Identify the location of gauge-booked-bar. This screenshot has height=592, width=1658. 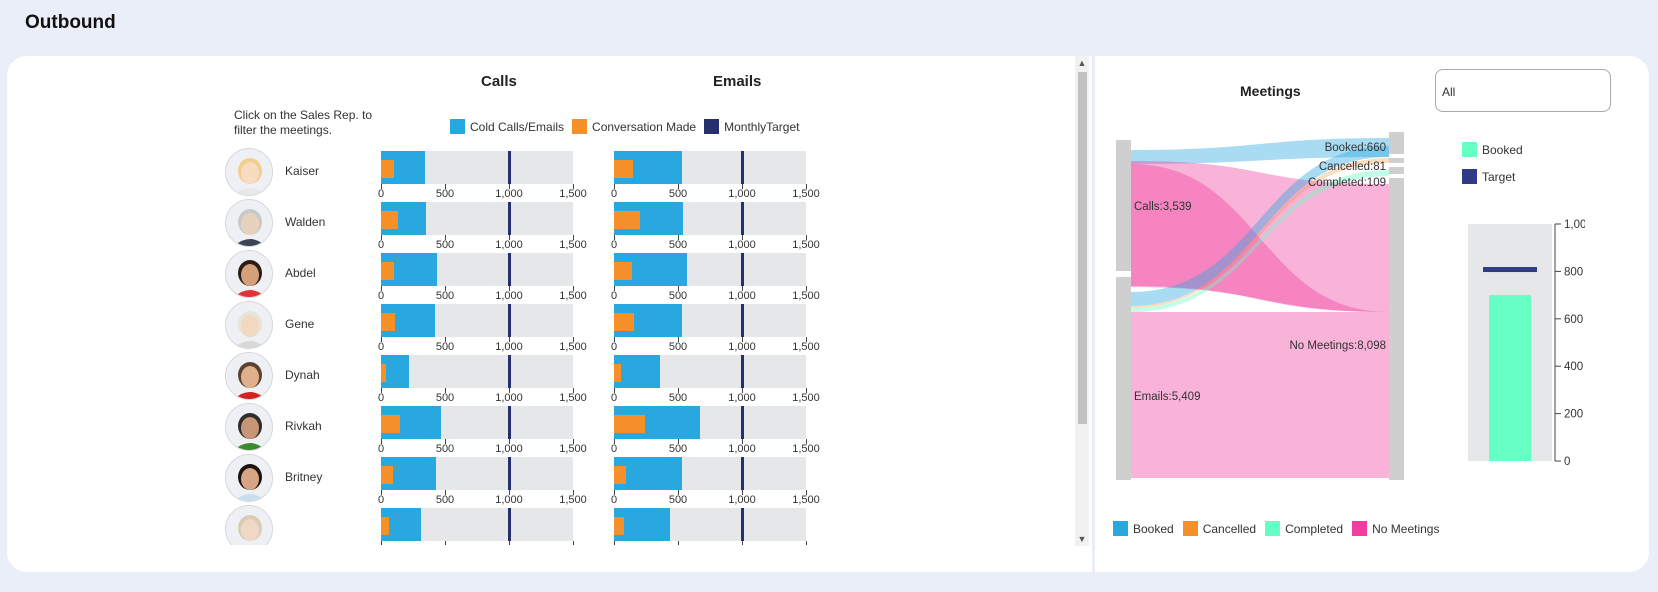
(1510, 378).